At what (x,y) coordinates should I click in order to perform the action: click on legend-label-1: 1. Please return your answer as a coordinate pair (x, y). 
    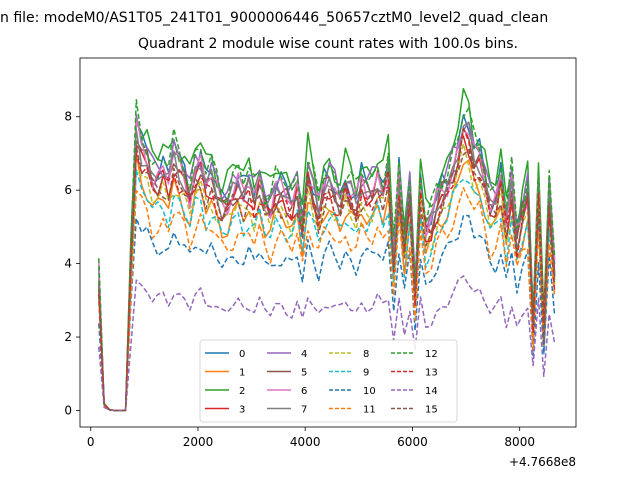
    Looking at the image, I should click on (242, 373).